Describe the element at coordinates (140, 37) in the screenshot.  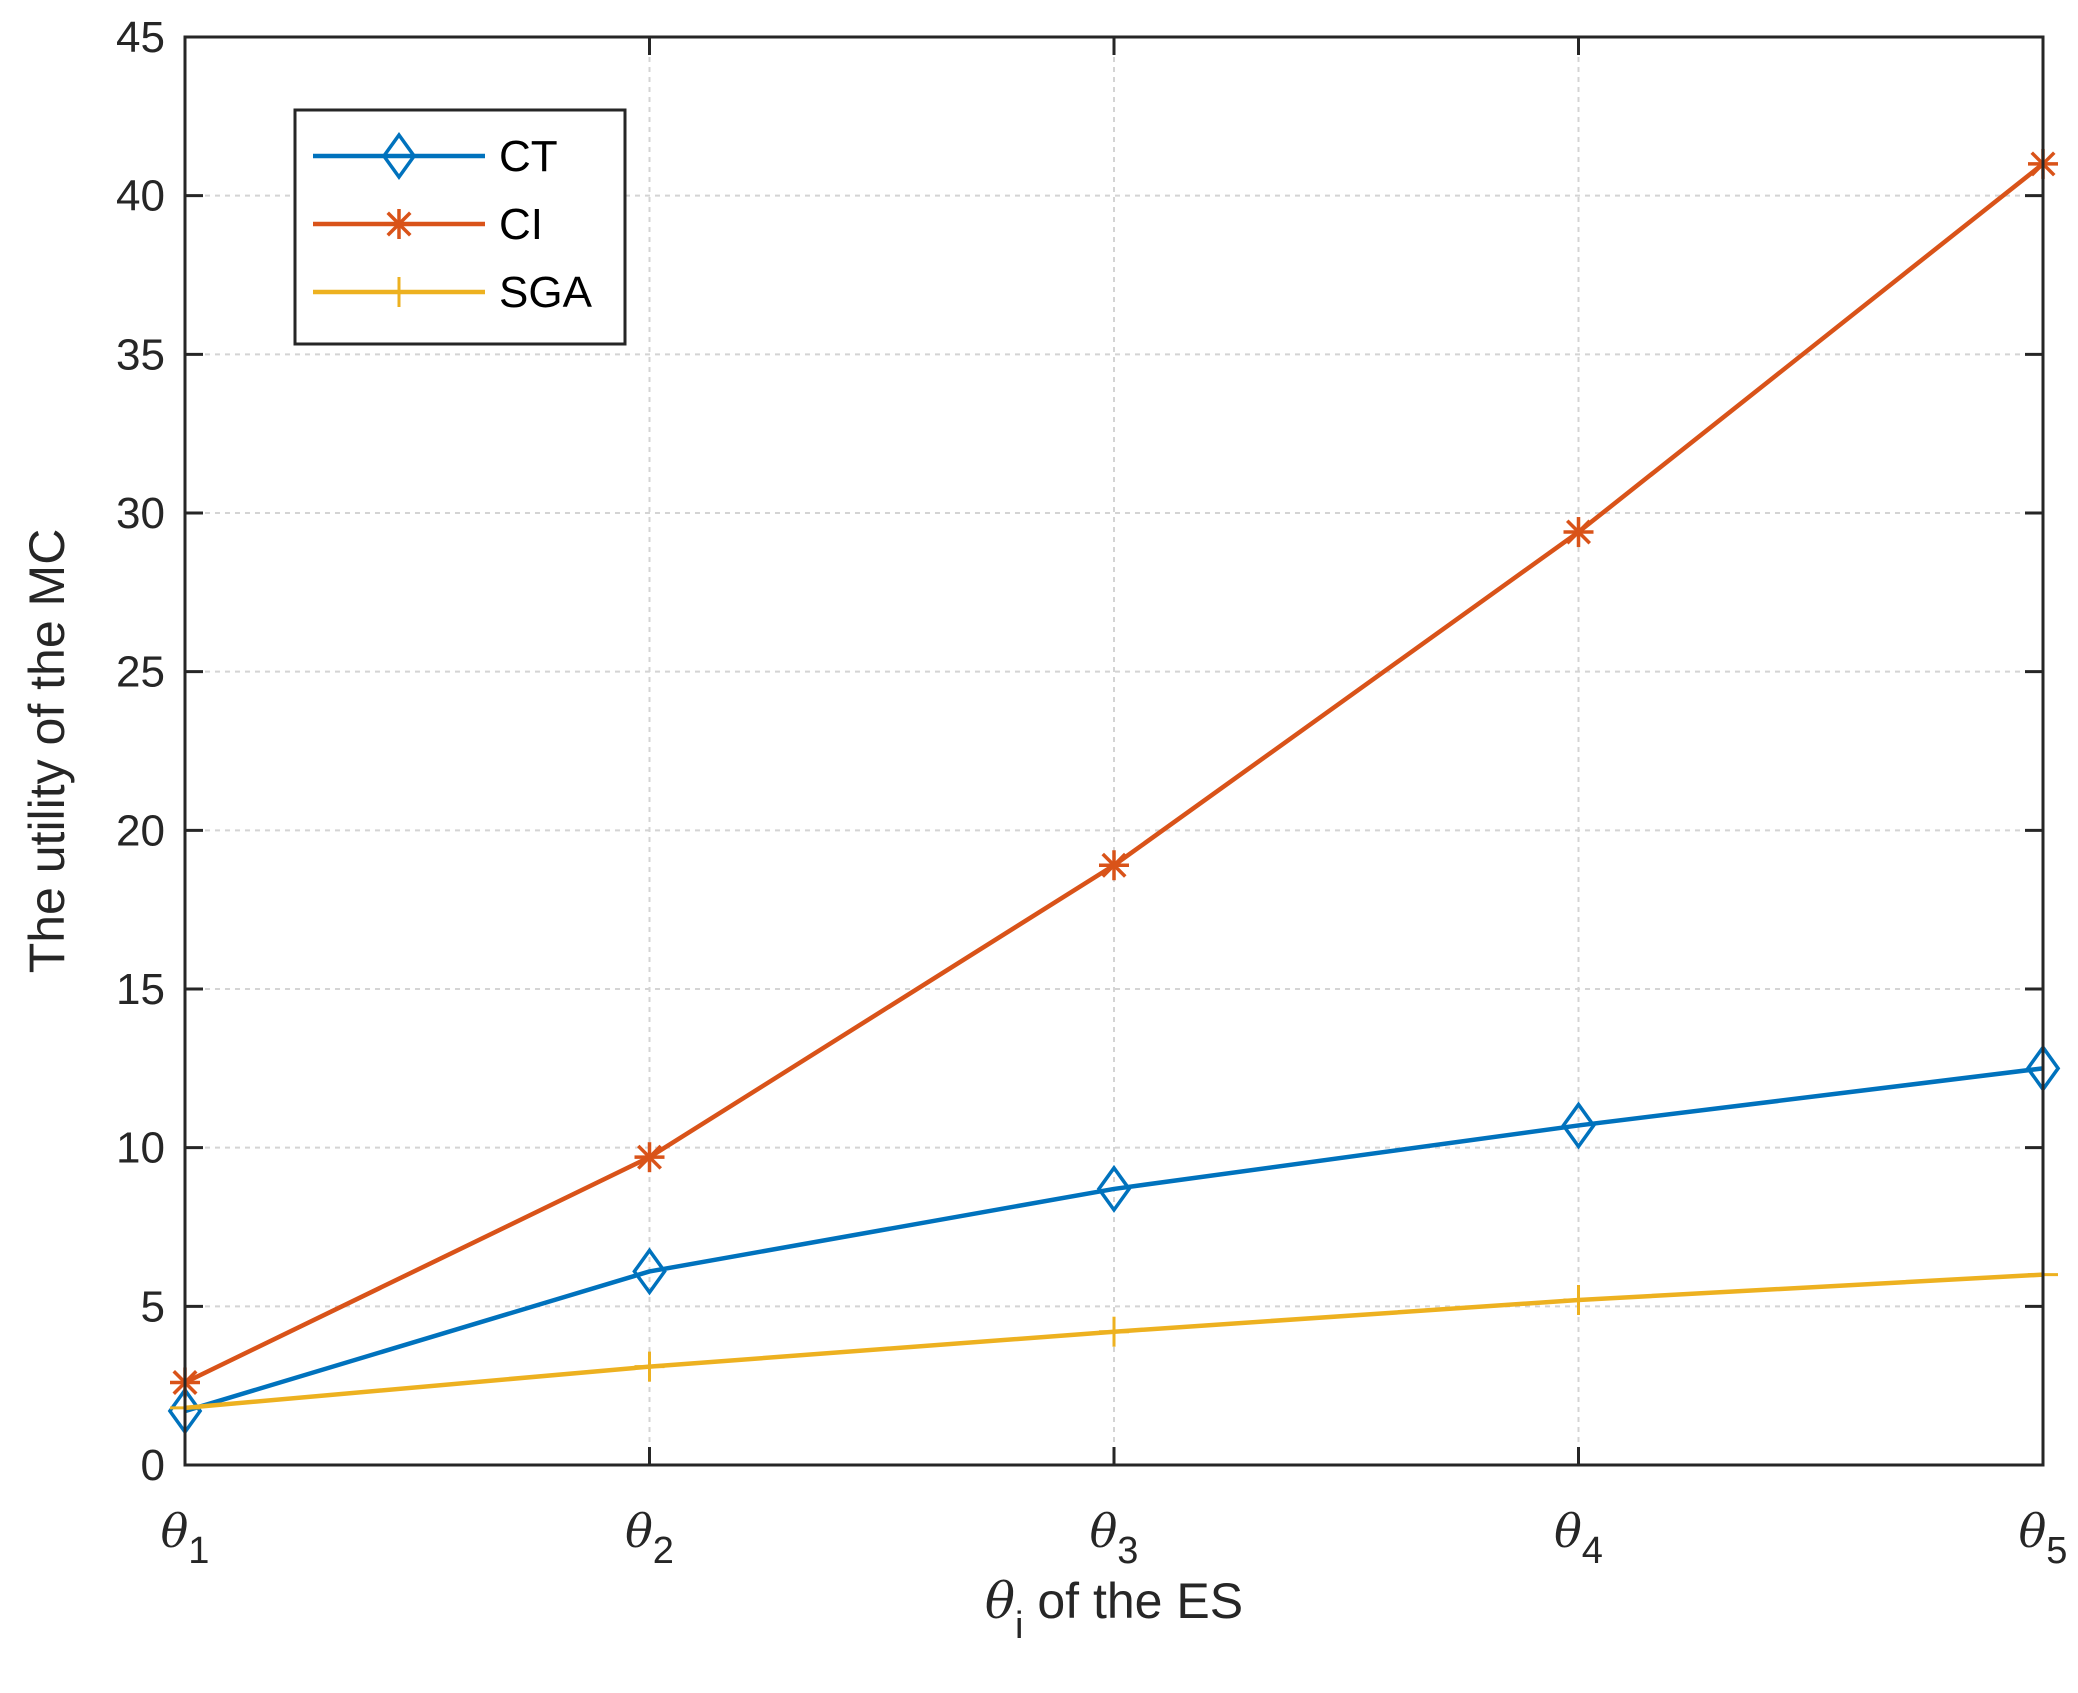
I see `y-tick-label: 45` at that location.